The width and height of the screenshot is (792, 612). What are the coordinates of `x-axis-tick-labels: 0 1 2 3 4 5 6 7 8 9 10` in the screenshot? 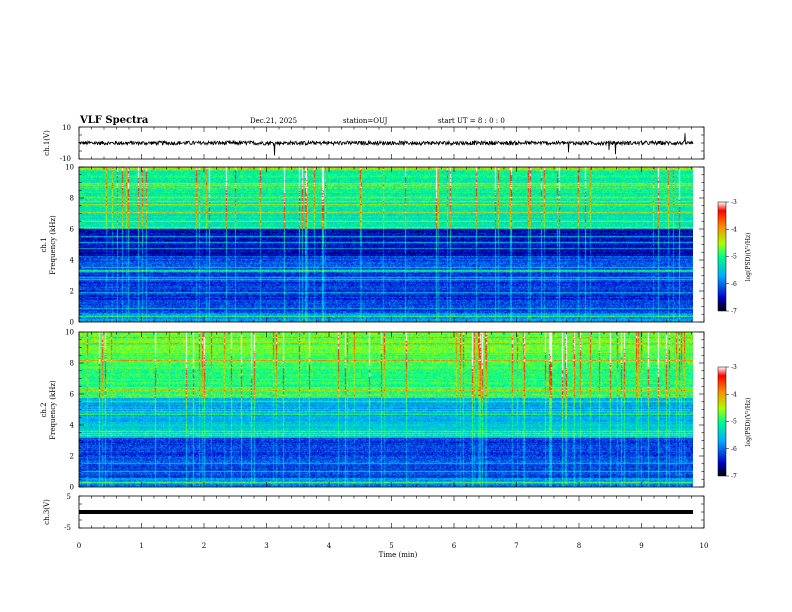 It's located at (393, 546).